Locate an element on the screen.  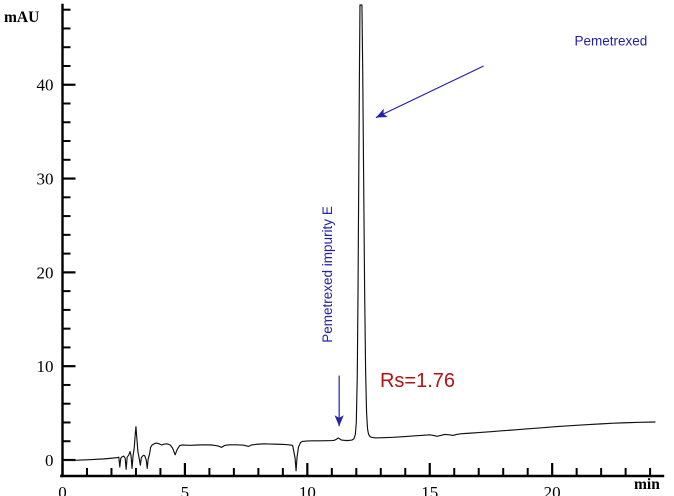
x-tick-label: 0 is located at coordinates (62, 489).